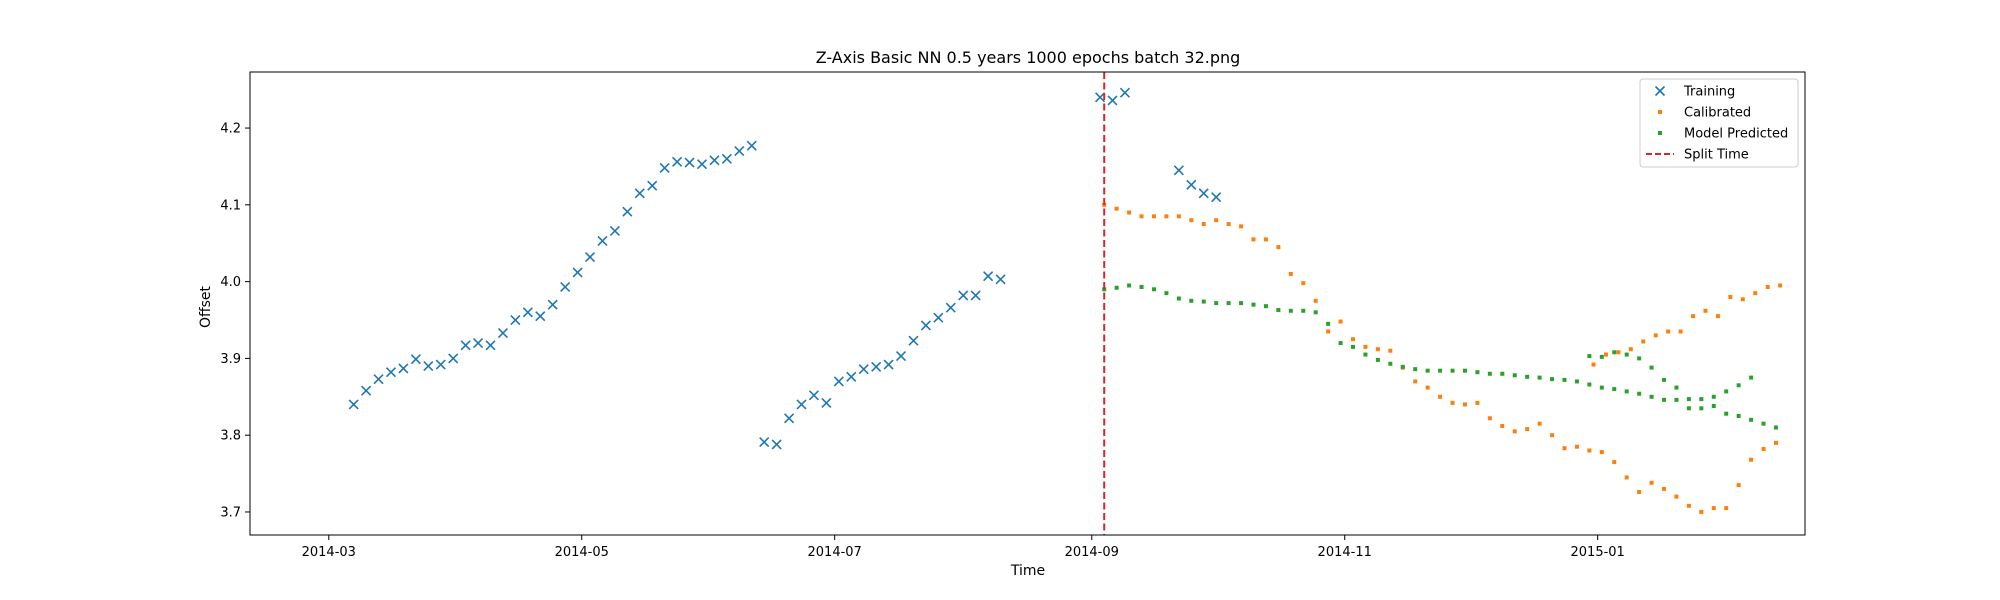 This screenshot has height=600, width=2000. Describe the element at coordinates (835, 552) in the screenshot. I see `x-tick-label: 2014-07` at that location.